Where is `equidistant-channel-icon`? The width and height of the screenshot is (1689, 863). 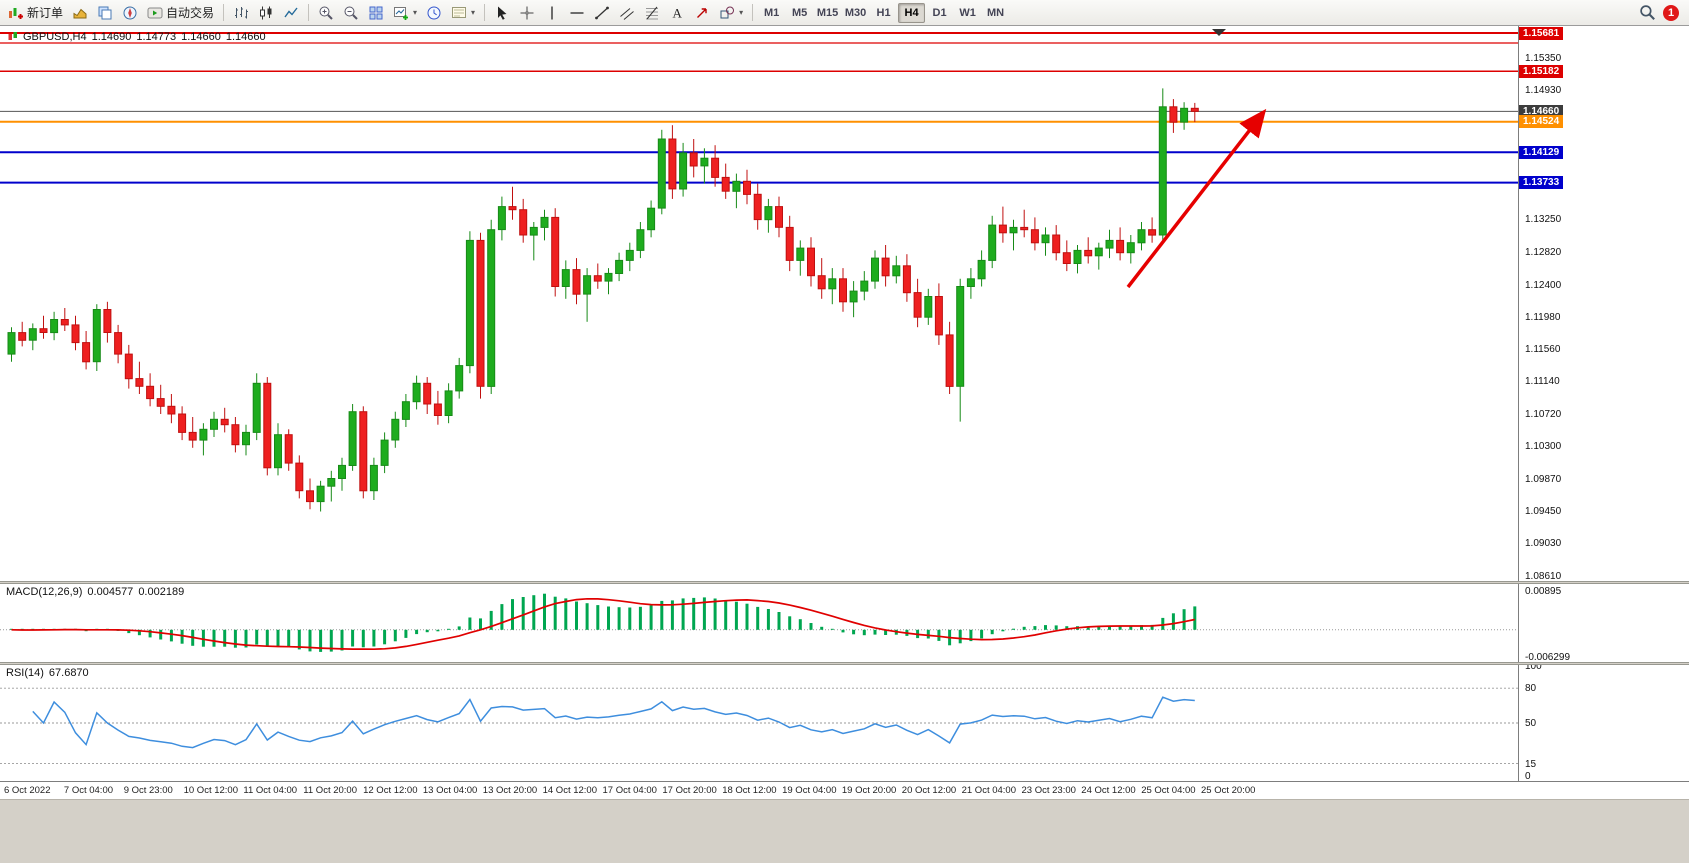
equidistant-channel-icon is located at coordinates (627, 13).